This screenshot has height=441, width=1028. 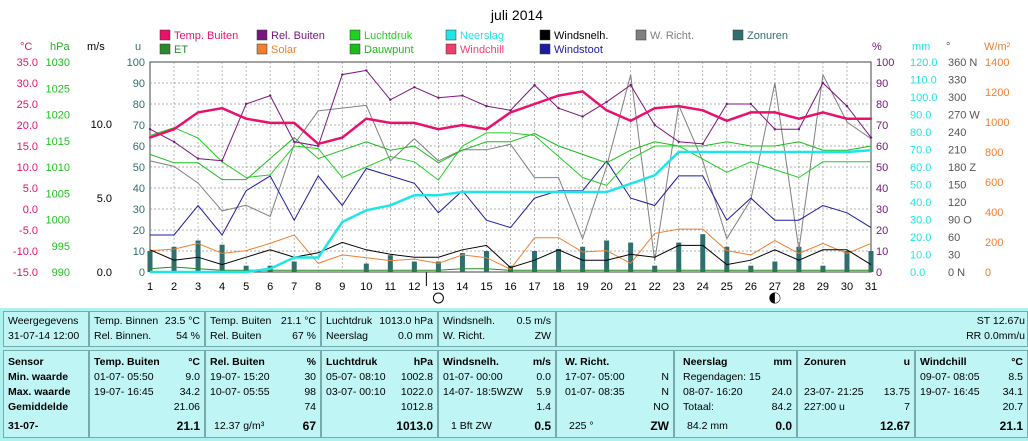 What do you see at coordinates (44, 336) in the screenshot?
I see `weergegevens-date: 31-07-14 12:00` at bounding box center [44, 336].